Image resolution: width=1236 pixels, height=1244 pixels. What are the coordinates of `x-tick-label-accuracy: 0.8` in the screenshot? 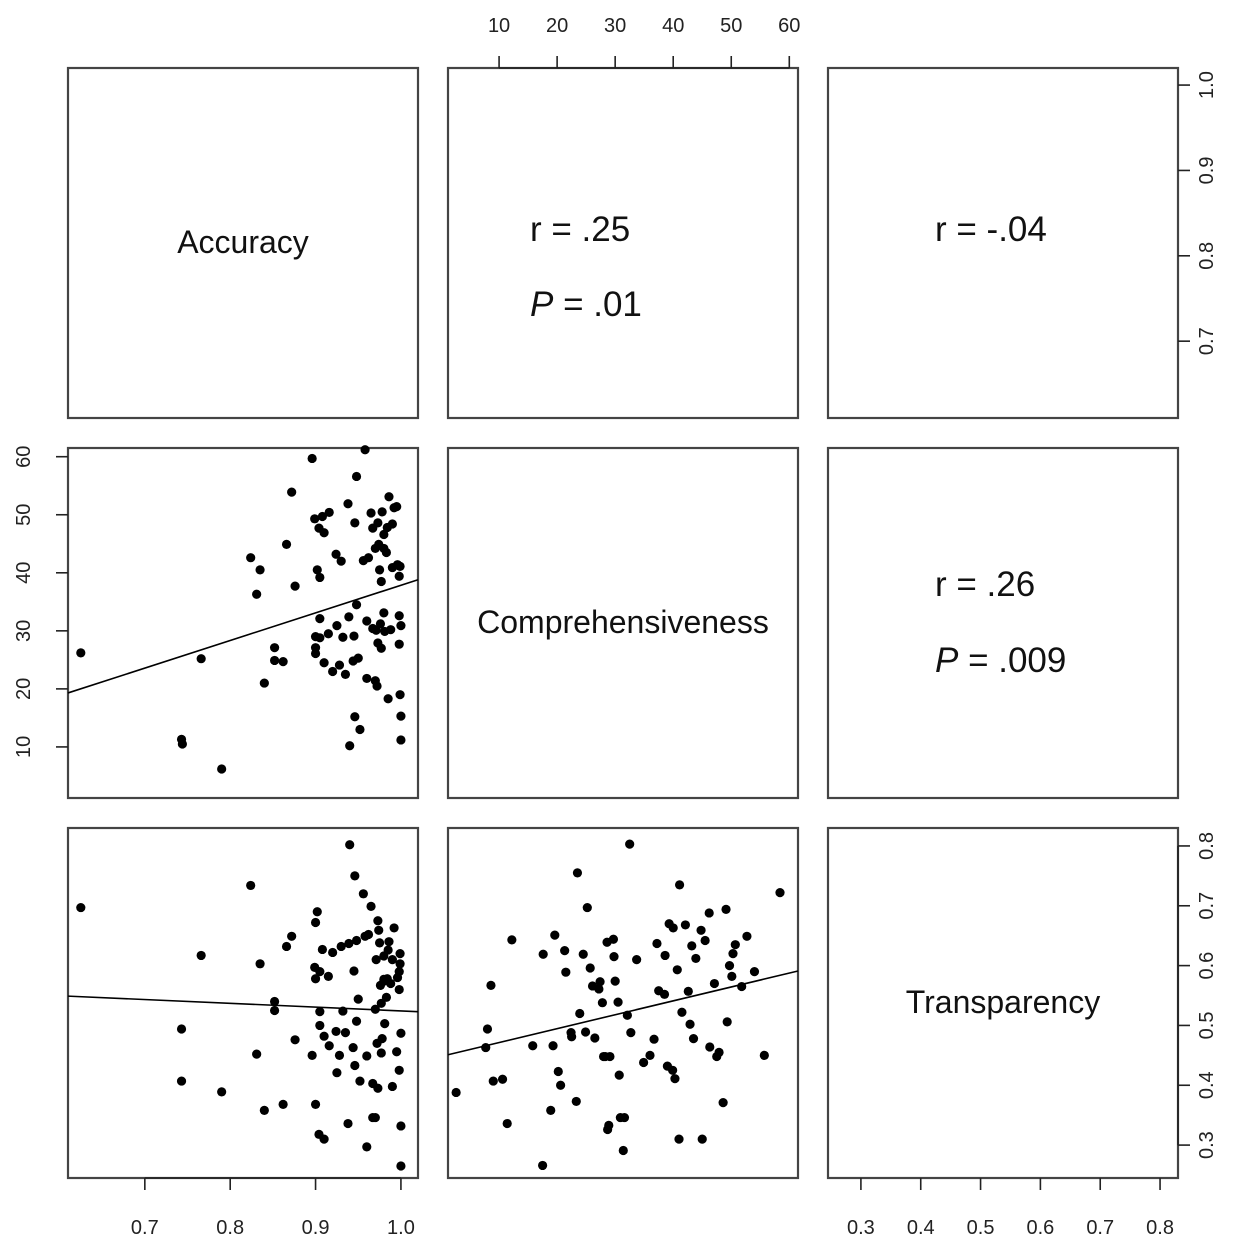 It's located at (230, 1228).